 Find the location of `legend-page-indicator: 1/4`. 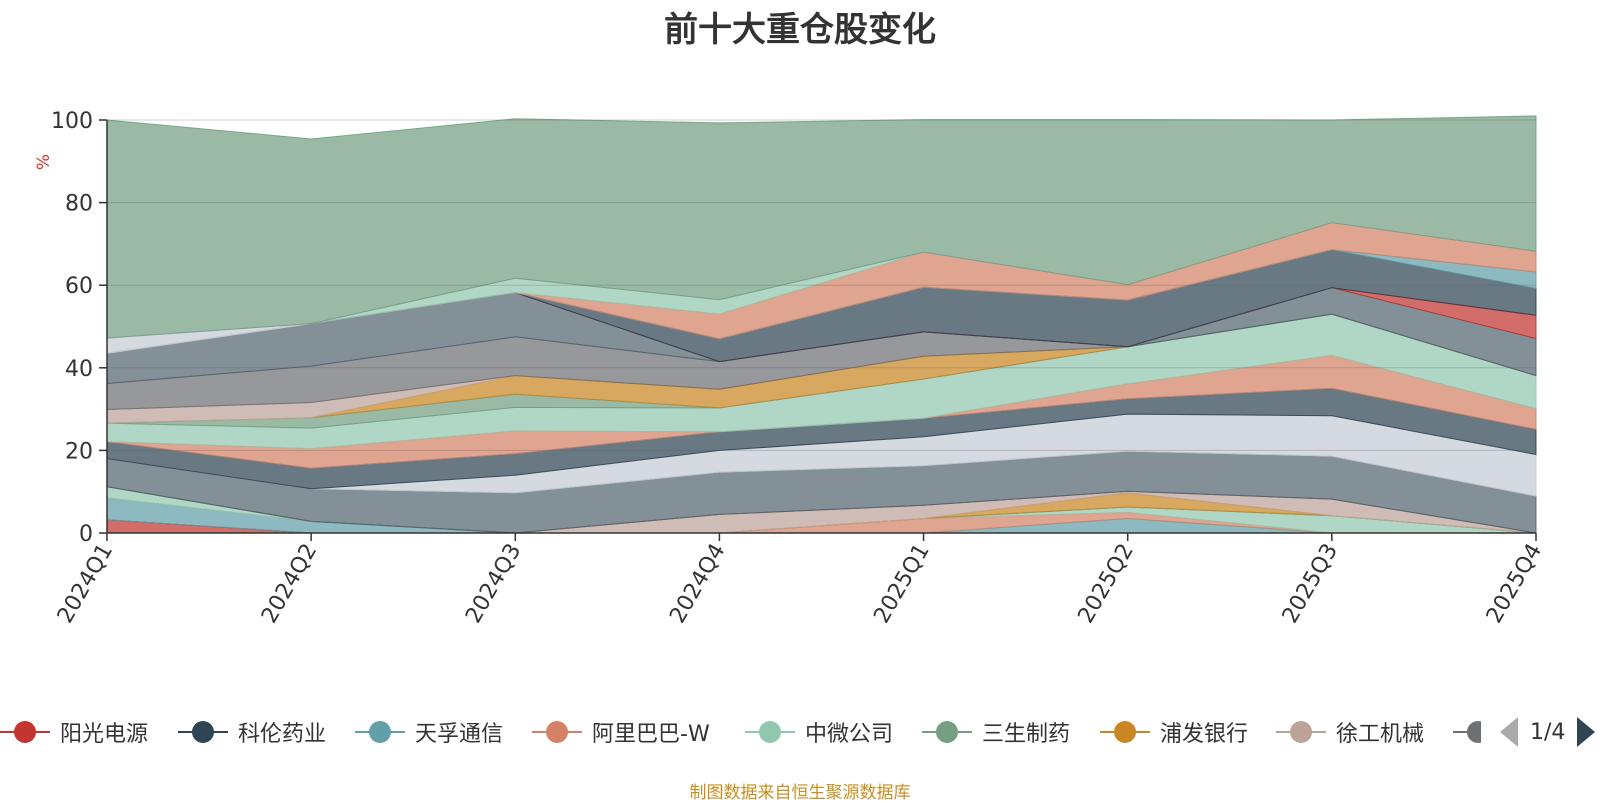

legend-page-indicator: 1/4 is located at coordinates (1548, 732).